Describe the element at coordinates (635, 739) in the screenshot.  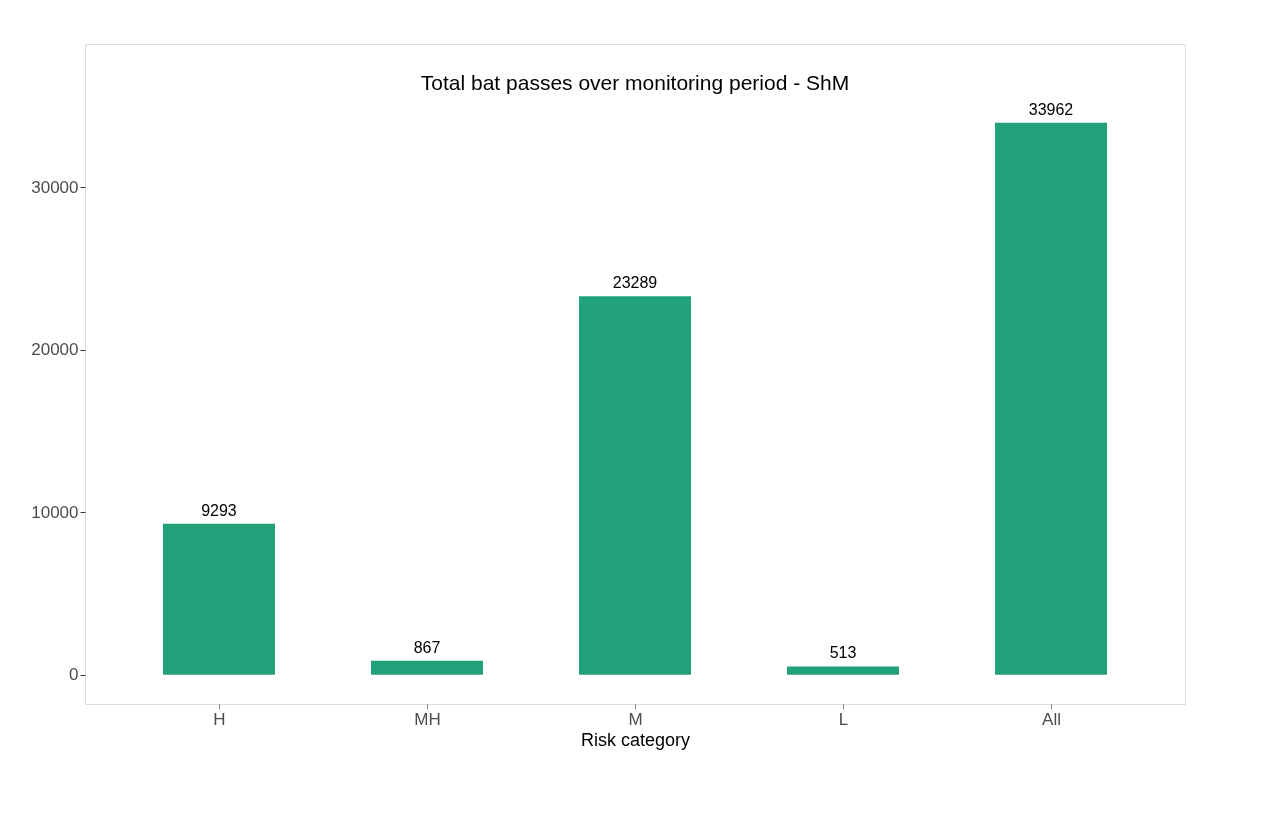
I see `x-axis-title: Risk category` at that location.